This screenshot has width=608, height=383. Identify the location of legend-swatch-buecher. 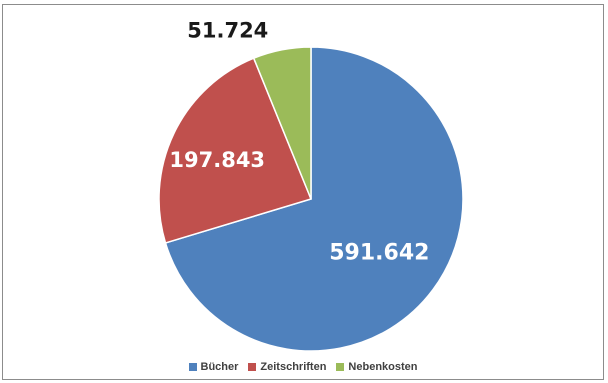
(192, 367).